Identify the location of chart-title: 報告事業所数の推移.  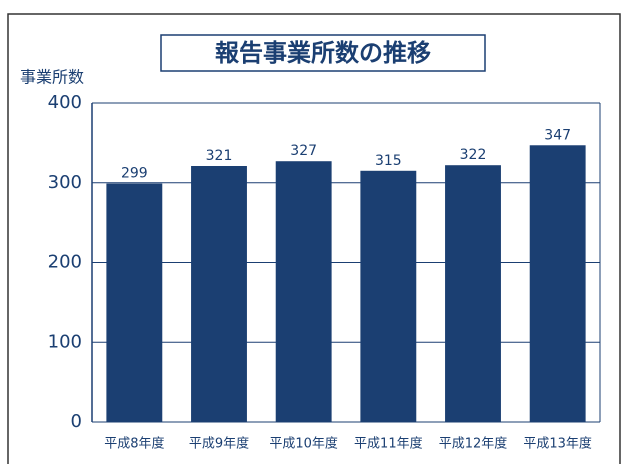
(323, 53).